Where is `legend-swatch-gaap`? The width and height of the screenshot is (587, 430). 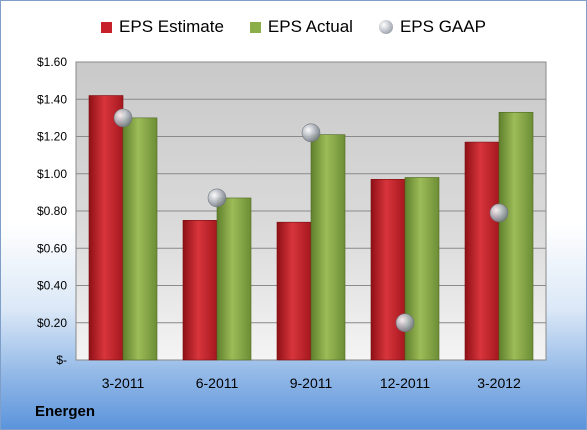
legend-swatch-gaap is located at coordinates (385, 27).